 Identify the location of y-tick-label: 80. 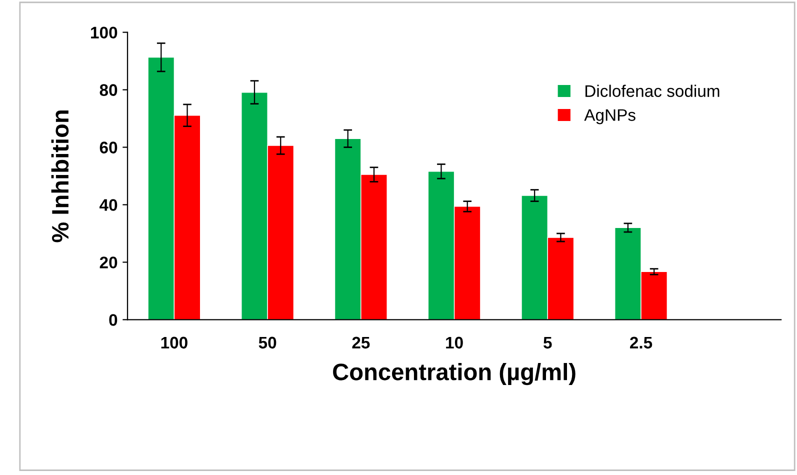
(109, 90).